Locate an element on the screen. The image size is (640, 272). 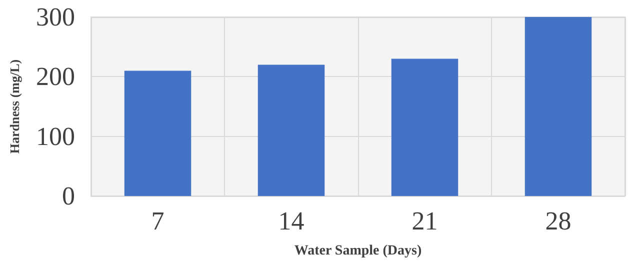
x-axis-title: Water Sample (Days) is located at coordinates (358, 251).